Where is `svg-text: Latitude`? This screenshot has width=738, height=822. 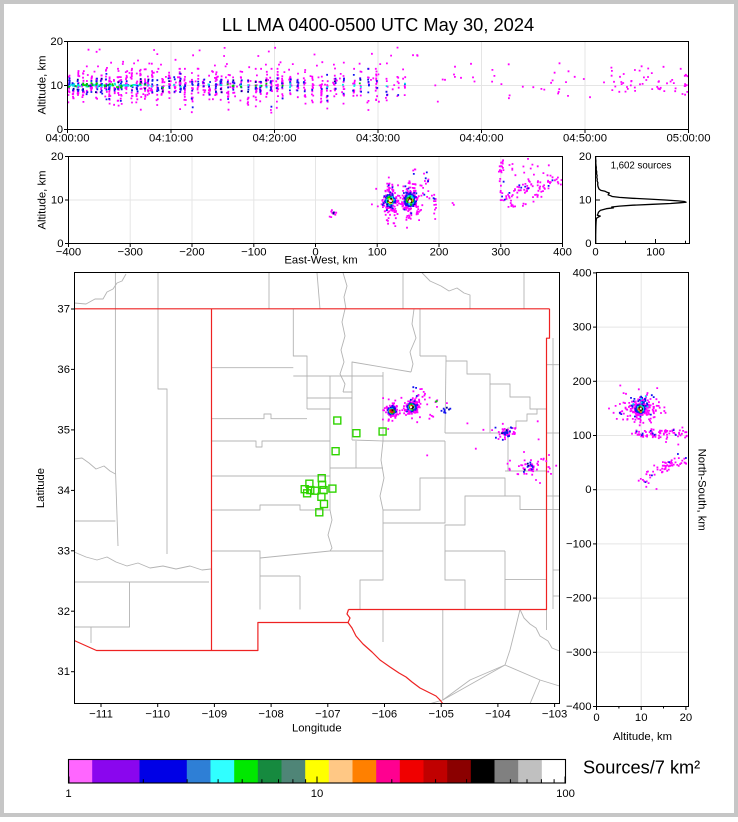 svg-text: Latitude is located at coordinates (41, 488).